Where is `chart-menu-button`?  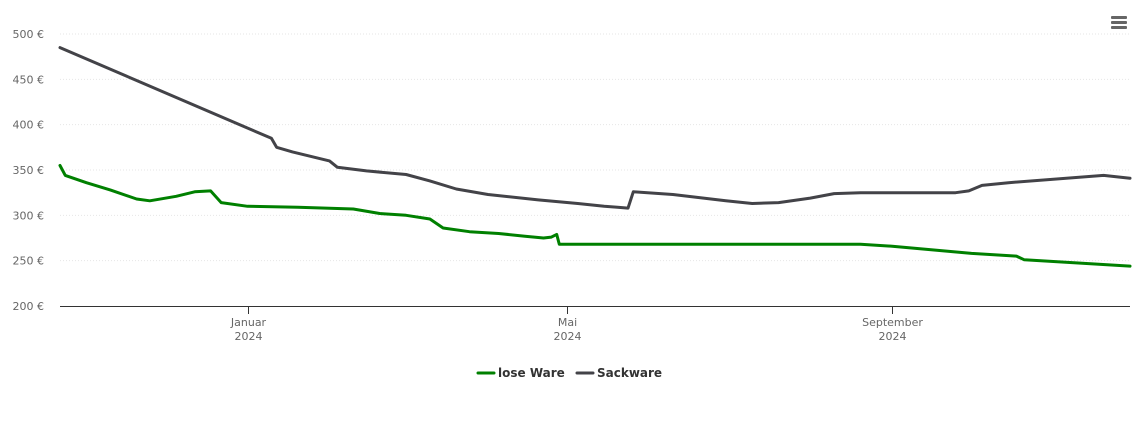 chart-menu-button is located at coordinates (1119, 22).